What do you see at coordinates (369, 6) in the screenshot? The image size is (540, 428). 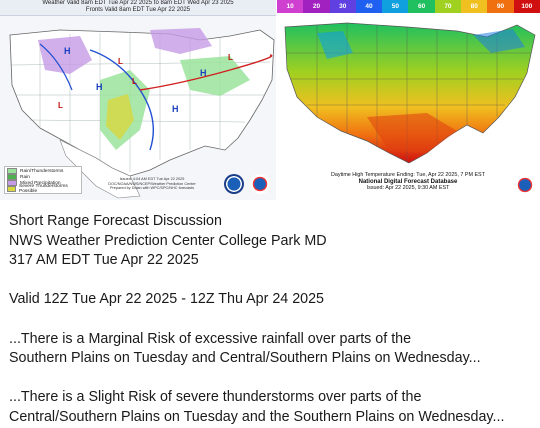 I see `colorbar-cell: 40` at bounding box center [369, 6].